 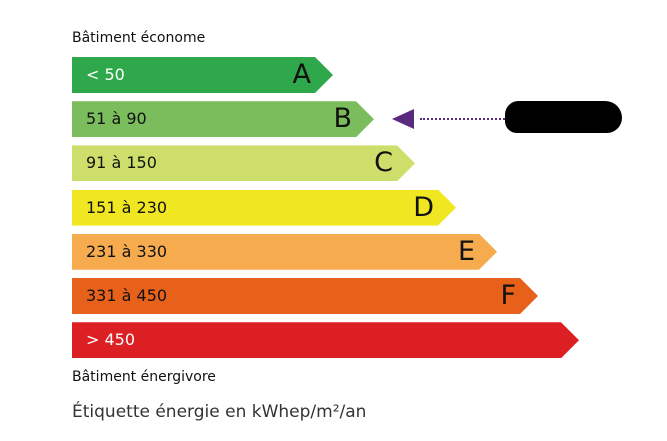 I want to click on energy-class-bar-e: 231 à 330 E, so click(x=284, y=252).